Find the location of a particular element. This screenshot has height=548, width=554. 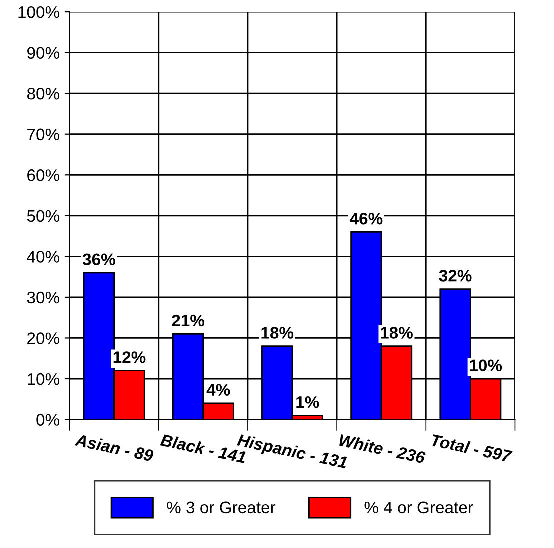

legend-label: % 3 or Greater is located at coordinates (221, 508).